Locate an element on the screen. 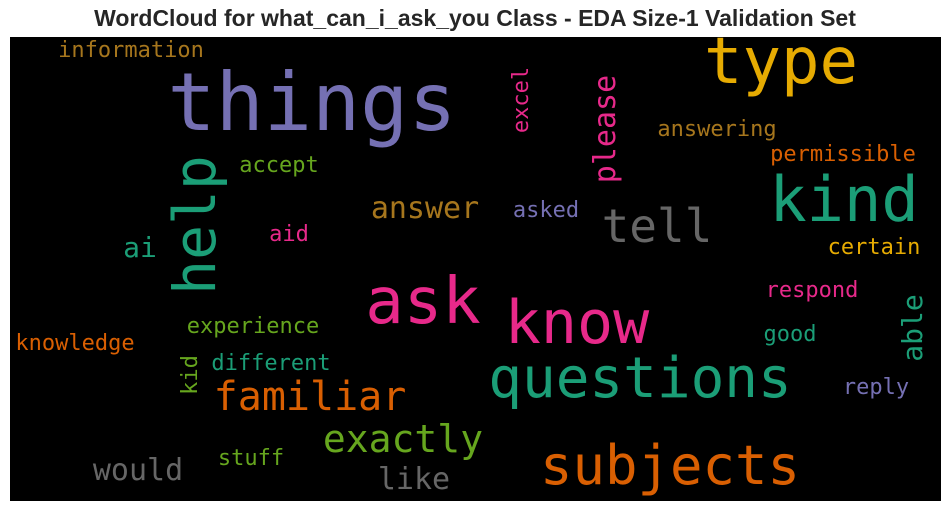  word-exactly: exactly is located at coordinates (403, 439).